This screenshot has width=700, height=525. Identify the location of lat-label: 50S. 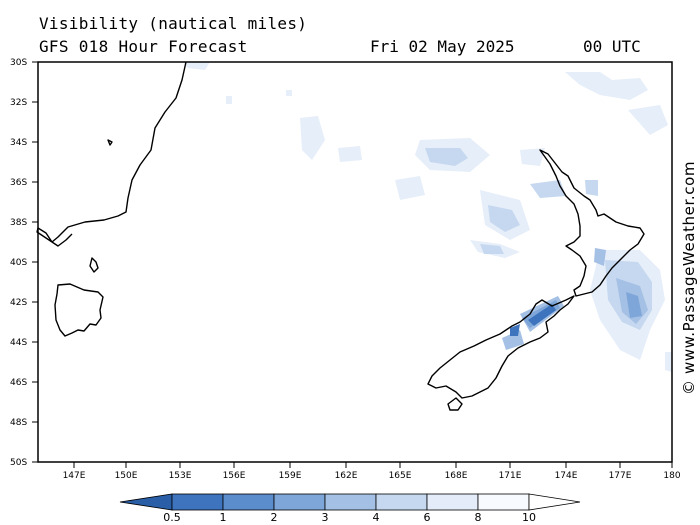
(18, 463).